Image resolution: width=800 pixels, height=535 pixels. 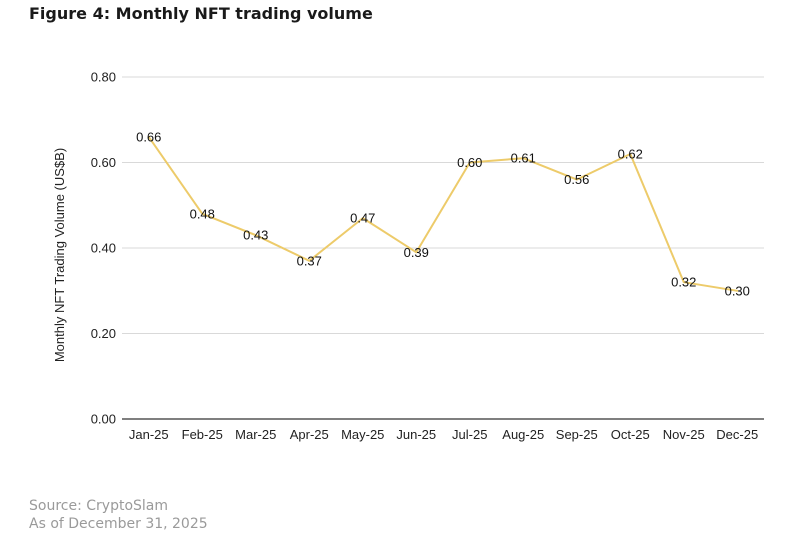 I want to click on data-label: 0.62, so click(x=630, y=153).